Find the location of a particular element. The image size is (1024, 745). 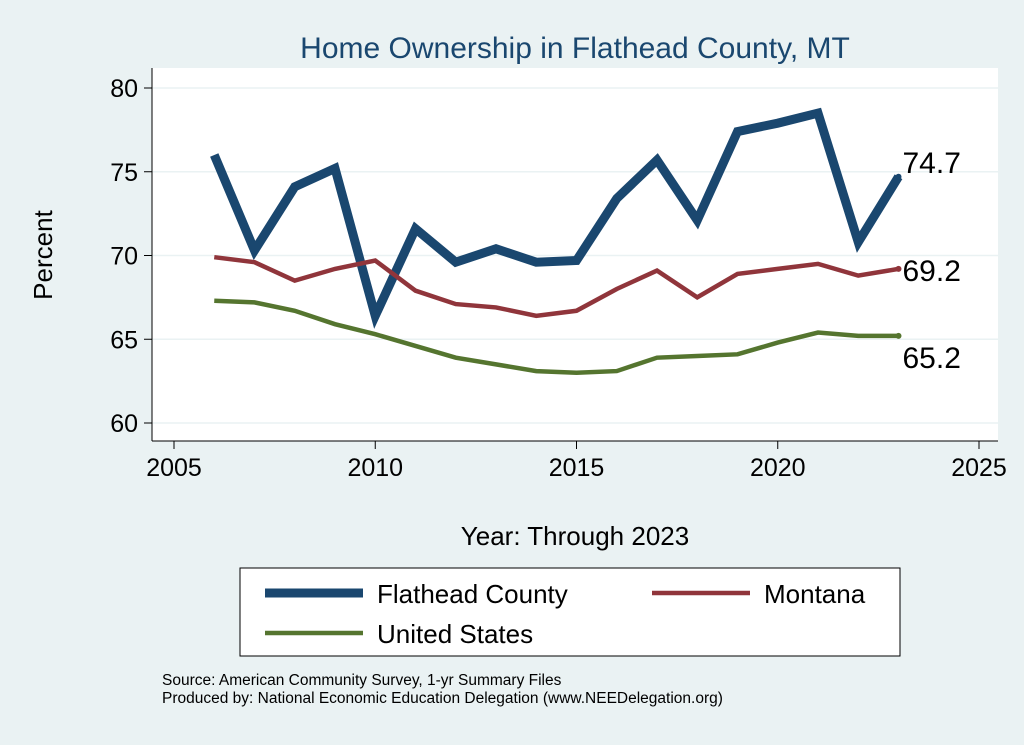

end-value-label: 69.2 is located at coordinates (932, 271).